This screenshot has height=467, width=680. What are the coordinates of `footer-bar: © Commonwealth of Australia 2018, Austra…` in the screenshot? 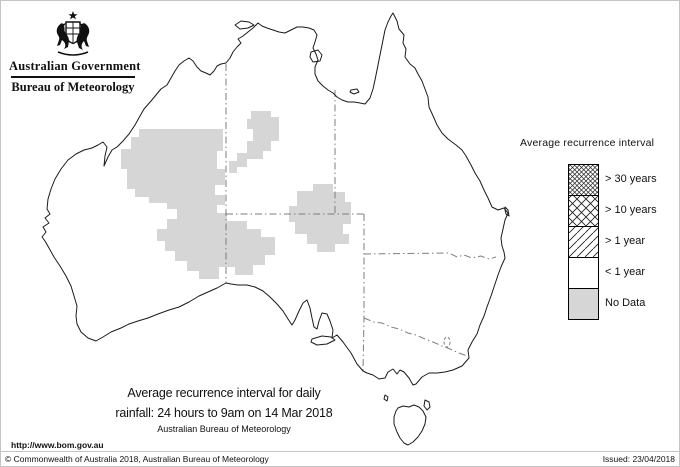 It's located at (340, 458).